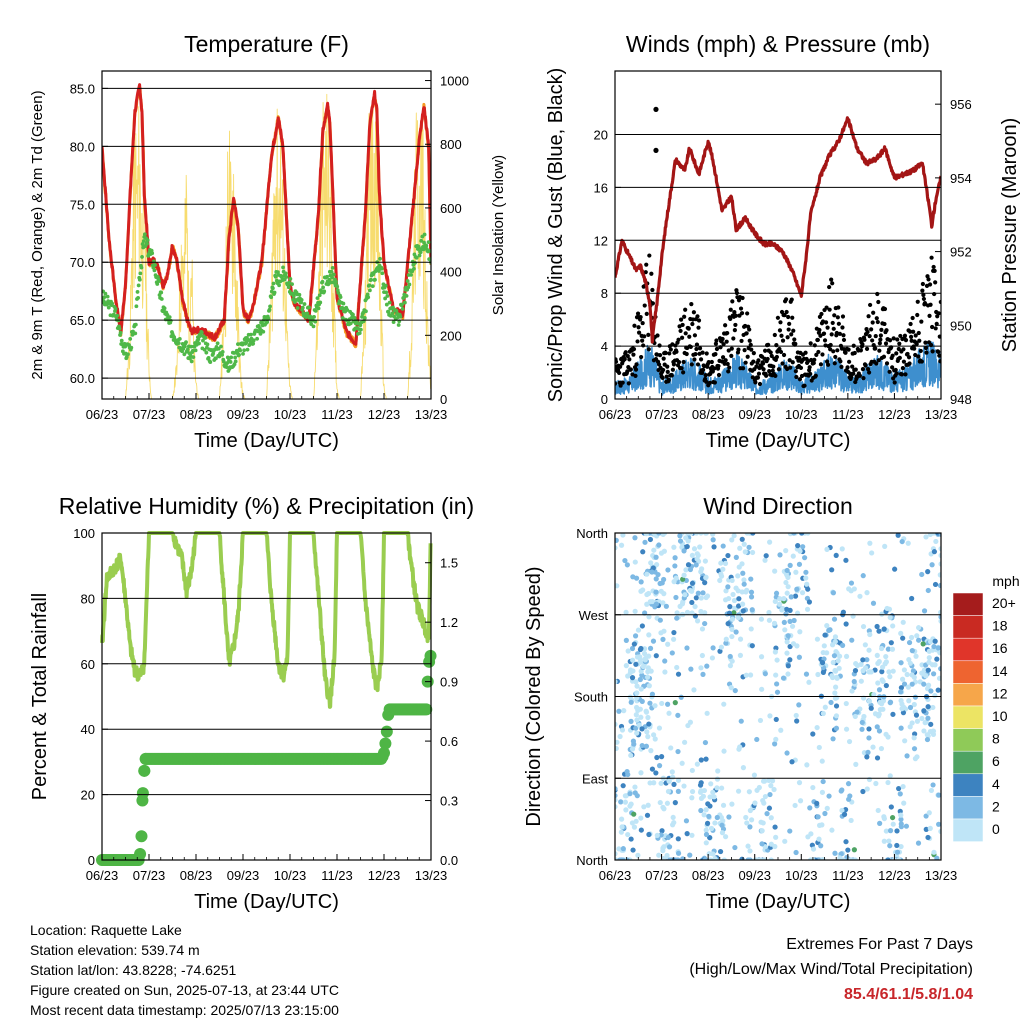  Describe the element at coordinates (144, 770) in the screenshot. I see `precip-point` at that location.